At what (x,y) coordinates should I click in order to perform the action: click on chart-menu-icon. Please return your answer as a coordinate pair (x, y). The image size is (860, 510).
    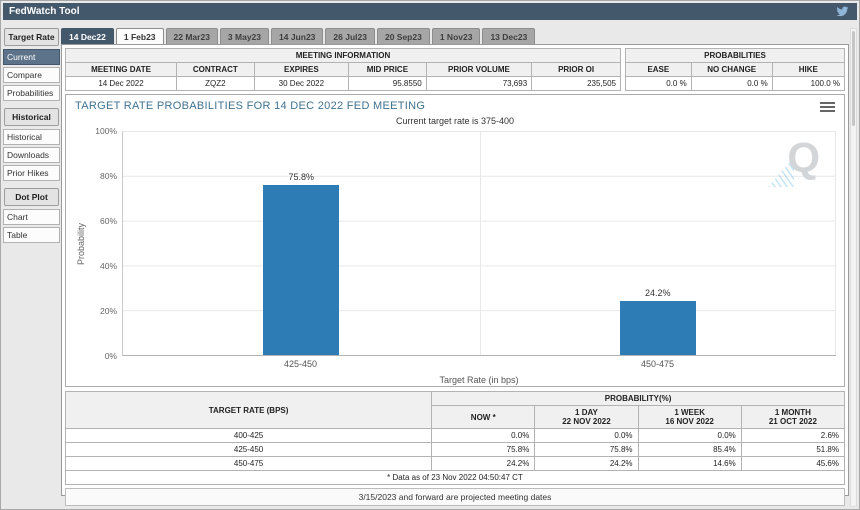
    Looking at the image, I should click on (827, 108).